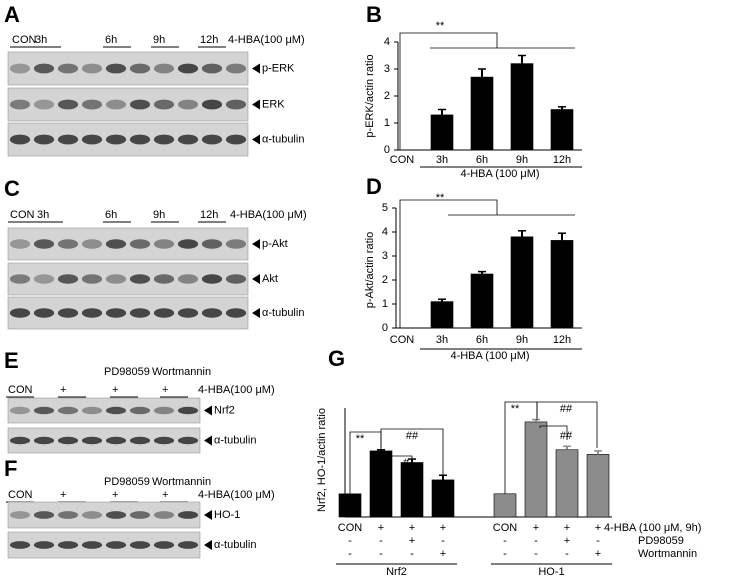 The height and width of the screenshot is (578, 733). I want to click on band-label: Nrf2, so click(224, 410).